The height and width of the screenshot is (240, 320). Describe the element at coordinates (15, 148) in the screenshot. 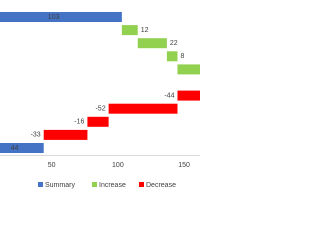

I see `data-label: 44` at that location.